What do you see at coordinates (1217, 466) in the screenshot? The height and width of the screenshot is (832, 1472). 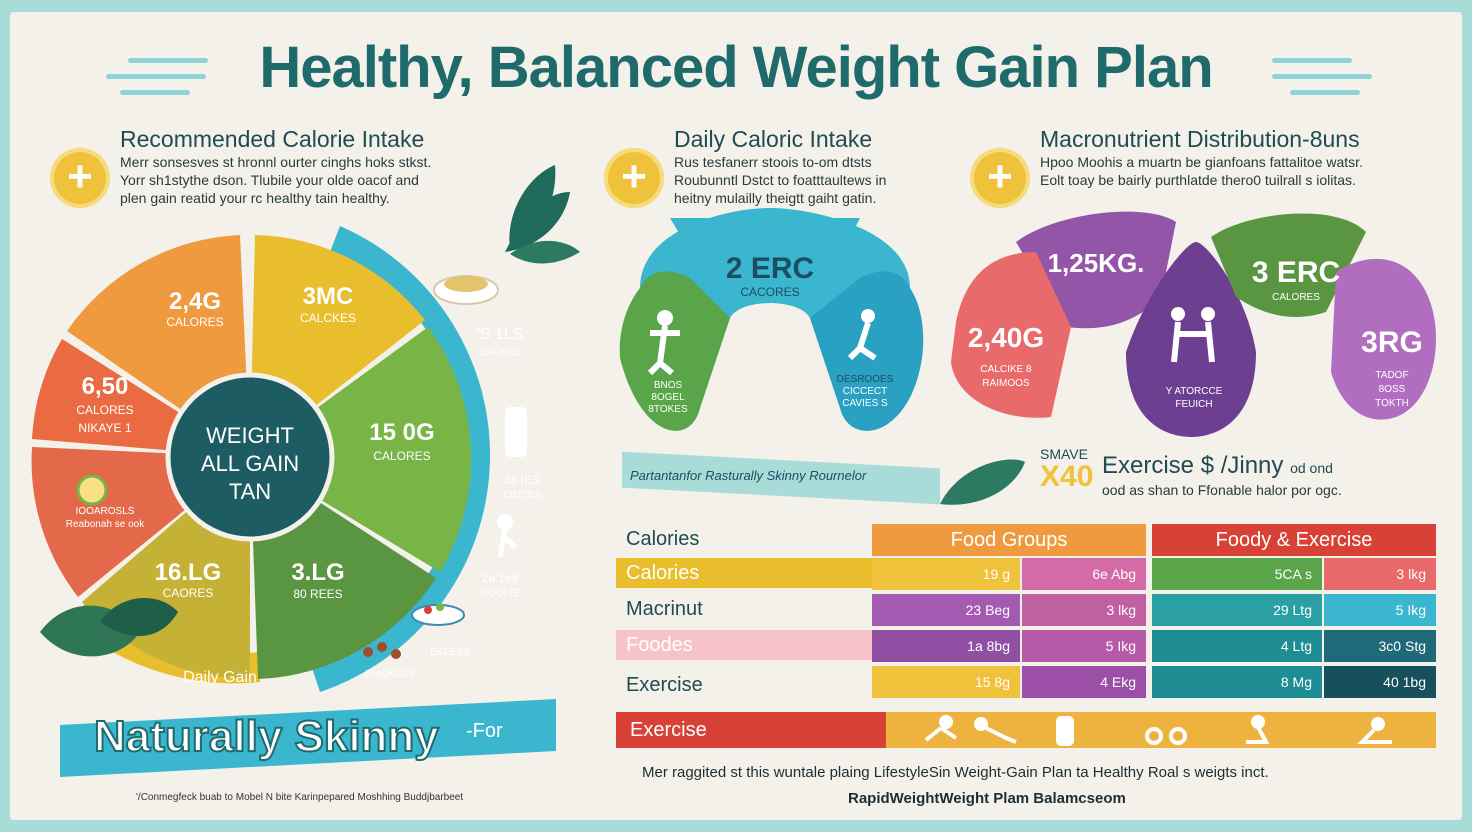 I see `exercise-heading: Exercise $ /Jinny od ond` at bounding box center [1217, 466].